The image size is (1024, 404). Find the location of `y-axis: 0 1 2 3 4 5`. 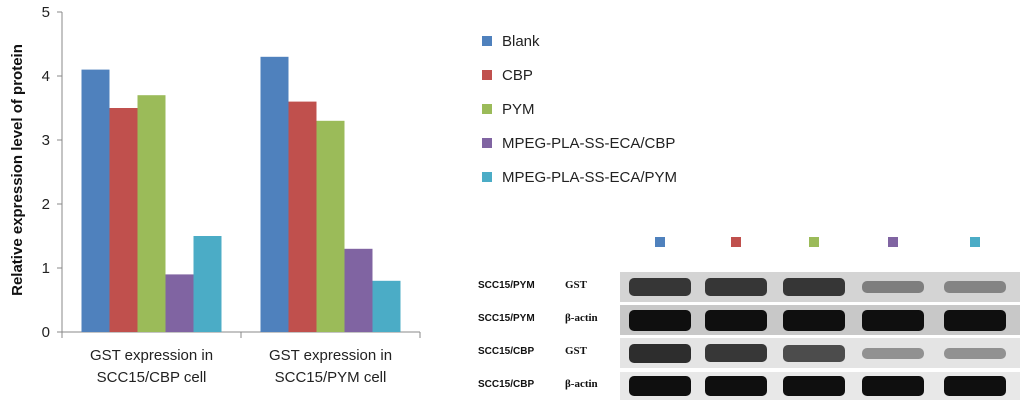

y-axis: 0 1 2 3 4 5 is located at coordinates (52, 172).